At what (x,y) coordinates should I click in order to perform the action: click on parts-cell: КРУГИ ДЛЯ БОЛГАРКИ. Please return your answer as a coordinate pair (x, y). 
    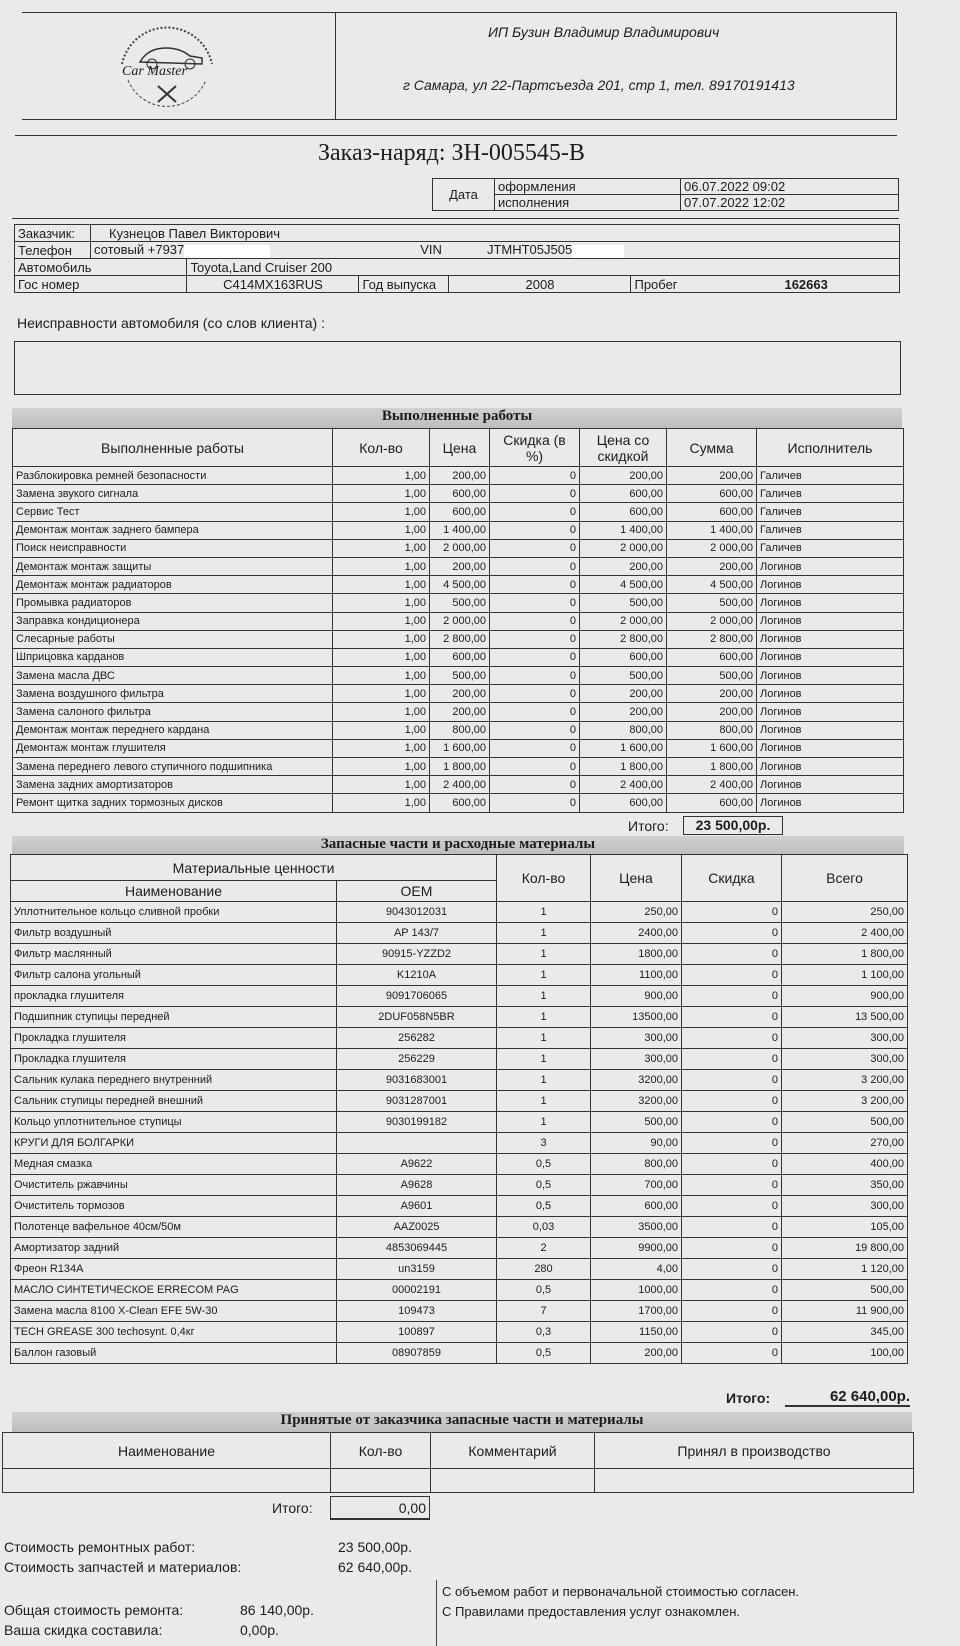
    Looking at the image, I should click on (173, 1143).